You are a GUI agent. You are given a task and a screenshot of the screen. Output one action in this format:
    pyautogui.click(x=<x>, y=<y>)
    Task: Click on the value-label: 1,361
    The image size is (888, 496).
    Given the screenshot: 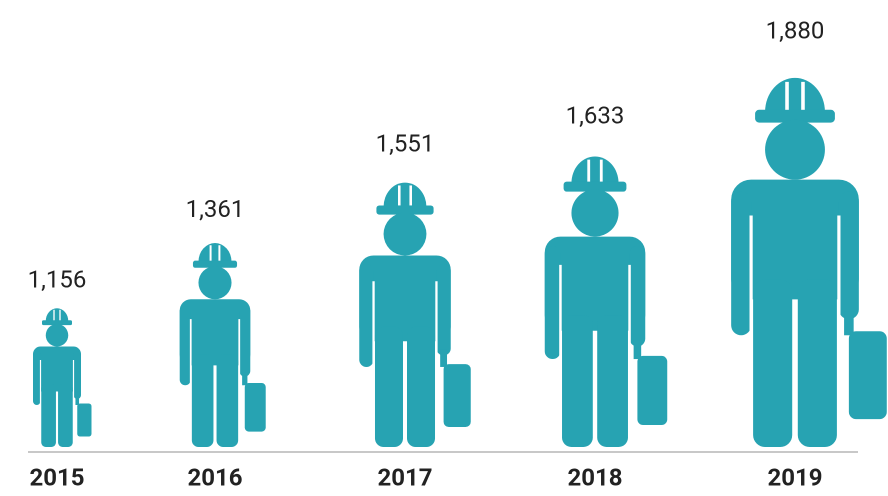 What is the action you would take?
    pyautogui.click(x=215, y=209)
    